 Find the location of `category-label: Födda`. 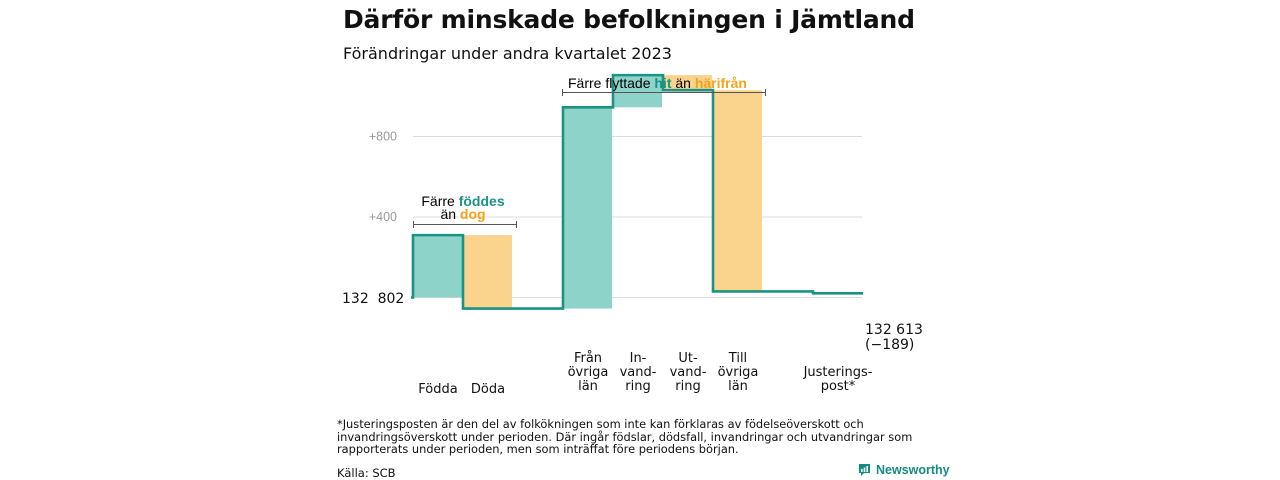

category-label: Födda is located at coordinates (437, 389).